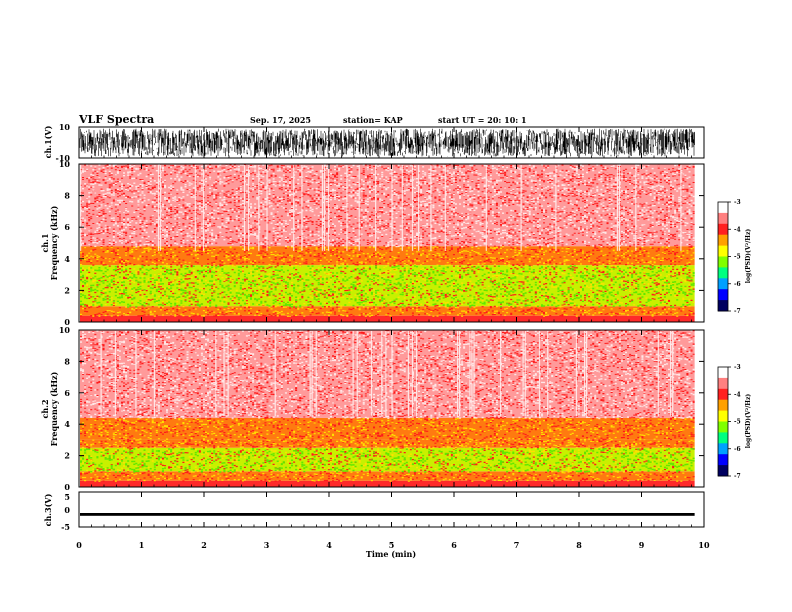 This screenshot has height=612, width=792. What do you see at coordinates (67, 487) in the screenshot?
I see `spec2-ytick-label-0: 0` at bounding box center [67, 487].